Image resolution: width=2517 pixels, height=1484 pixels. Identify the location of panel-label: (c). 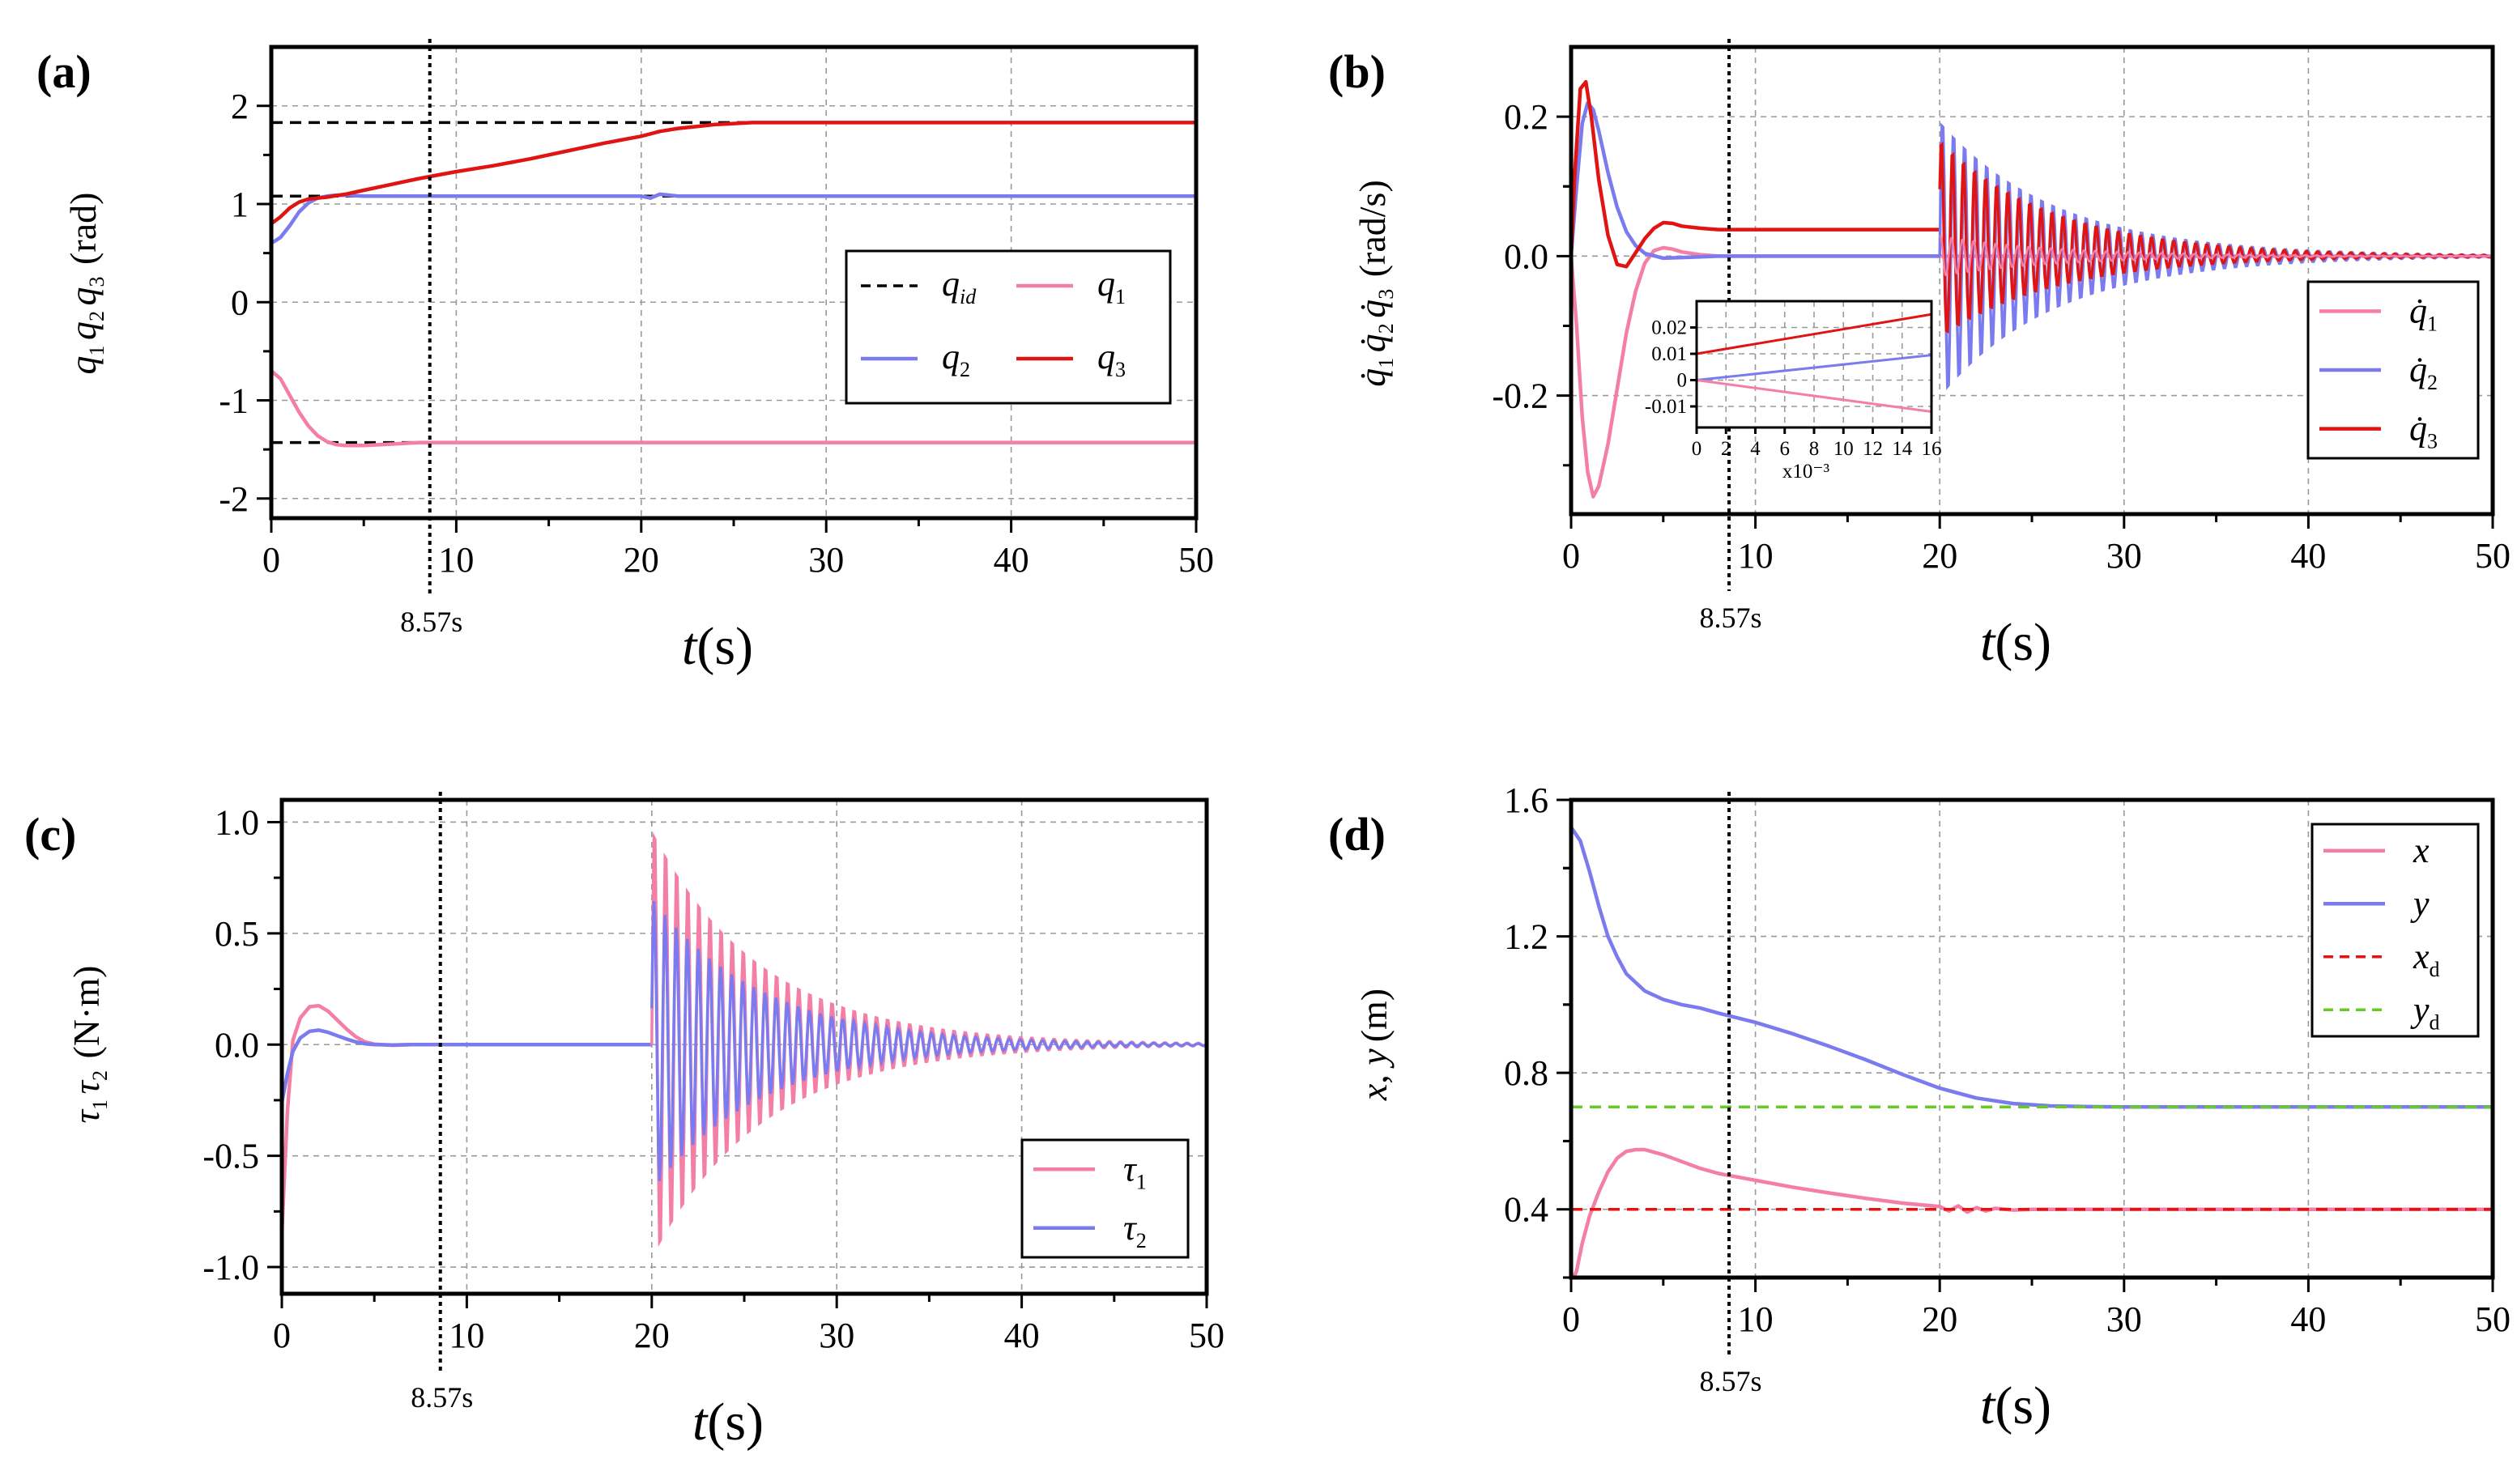
(50, 835).